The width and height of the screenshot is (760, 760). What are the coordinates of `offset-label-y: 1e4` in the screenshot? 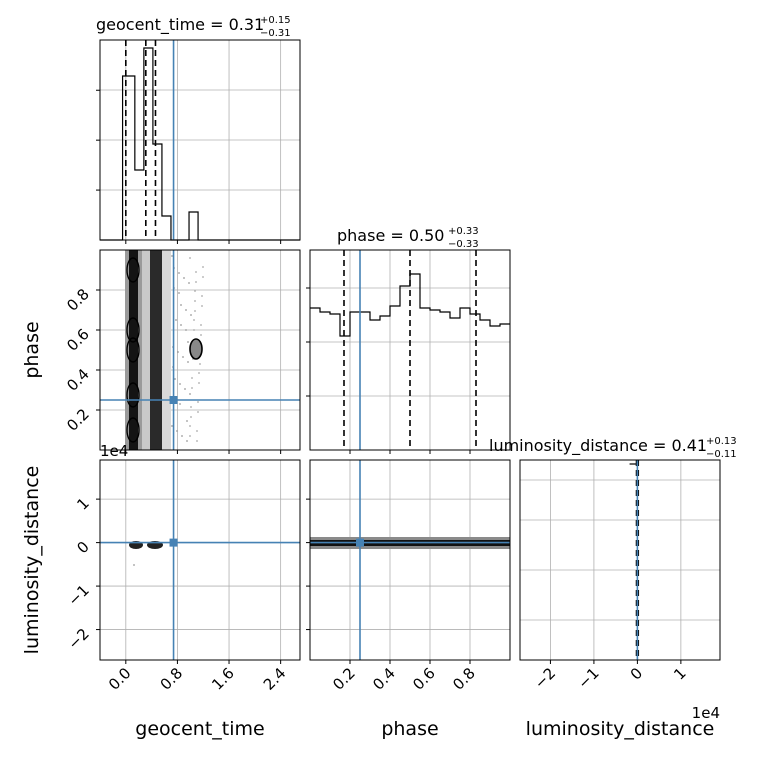 It's located at (114, 451).